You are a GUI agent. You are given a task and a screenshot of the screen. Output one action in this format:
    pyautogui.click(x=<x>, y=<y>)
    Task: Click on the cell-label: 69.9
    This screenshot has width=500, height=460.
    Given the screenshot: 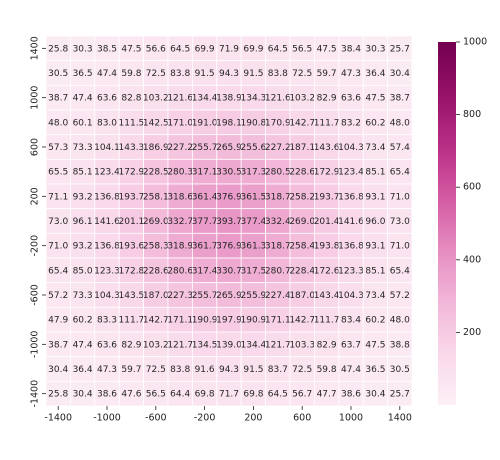 What is the action you would take?
    pyautogui.click(x=253, y=49)
    